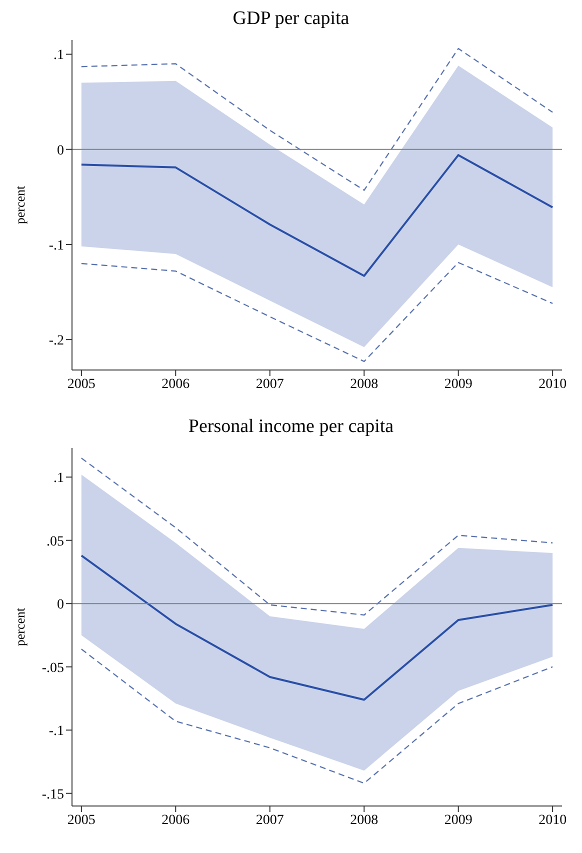  What do you see at coordinates (53, 668) in the screenshot?
I see `y-tick-label: -.05` at bounding box center [53, 668].